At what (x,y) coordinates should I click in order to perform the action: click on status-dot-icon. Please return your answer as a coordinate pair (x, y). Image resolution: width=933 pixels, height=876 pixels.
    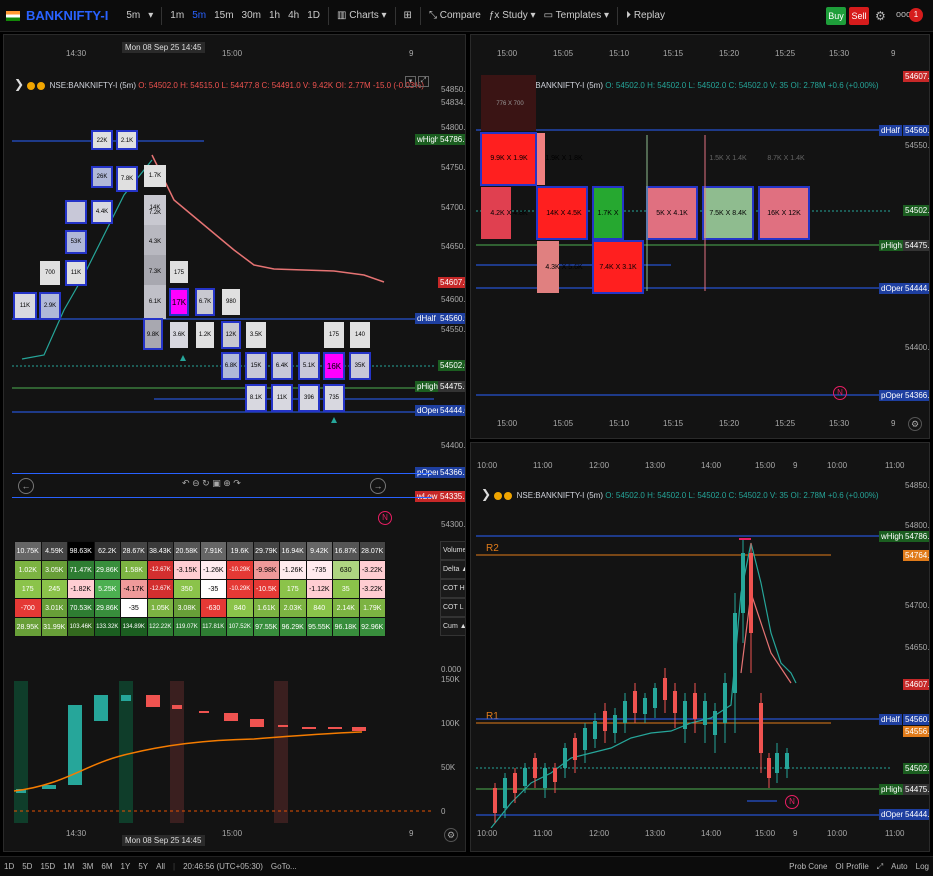
    Looking at the image, I should click on (508, 495).